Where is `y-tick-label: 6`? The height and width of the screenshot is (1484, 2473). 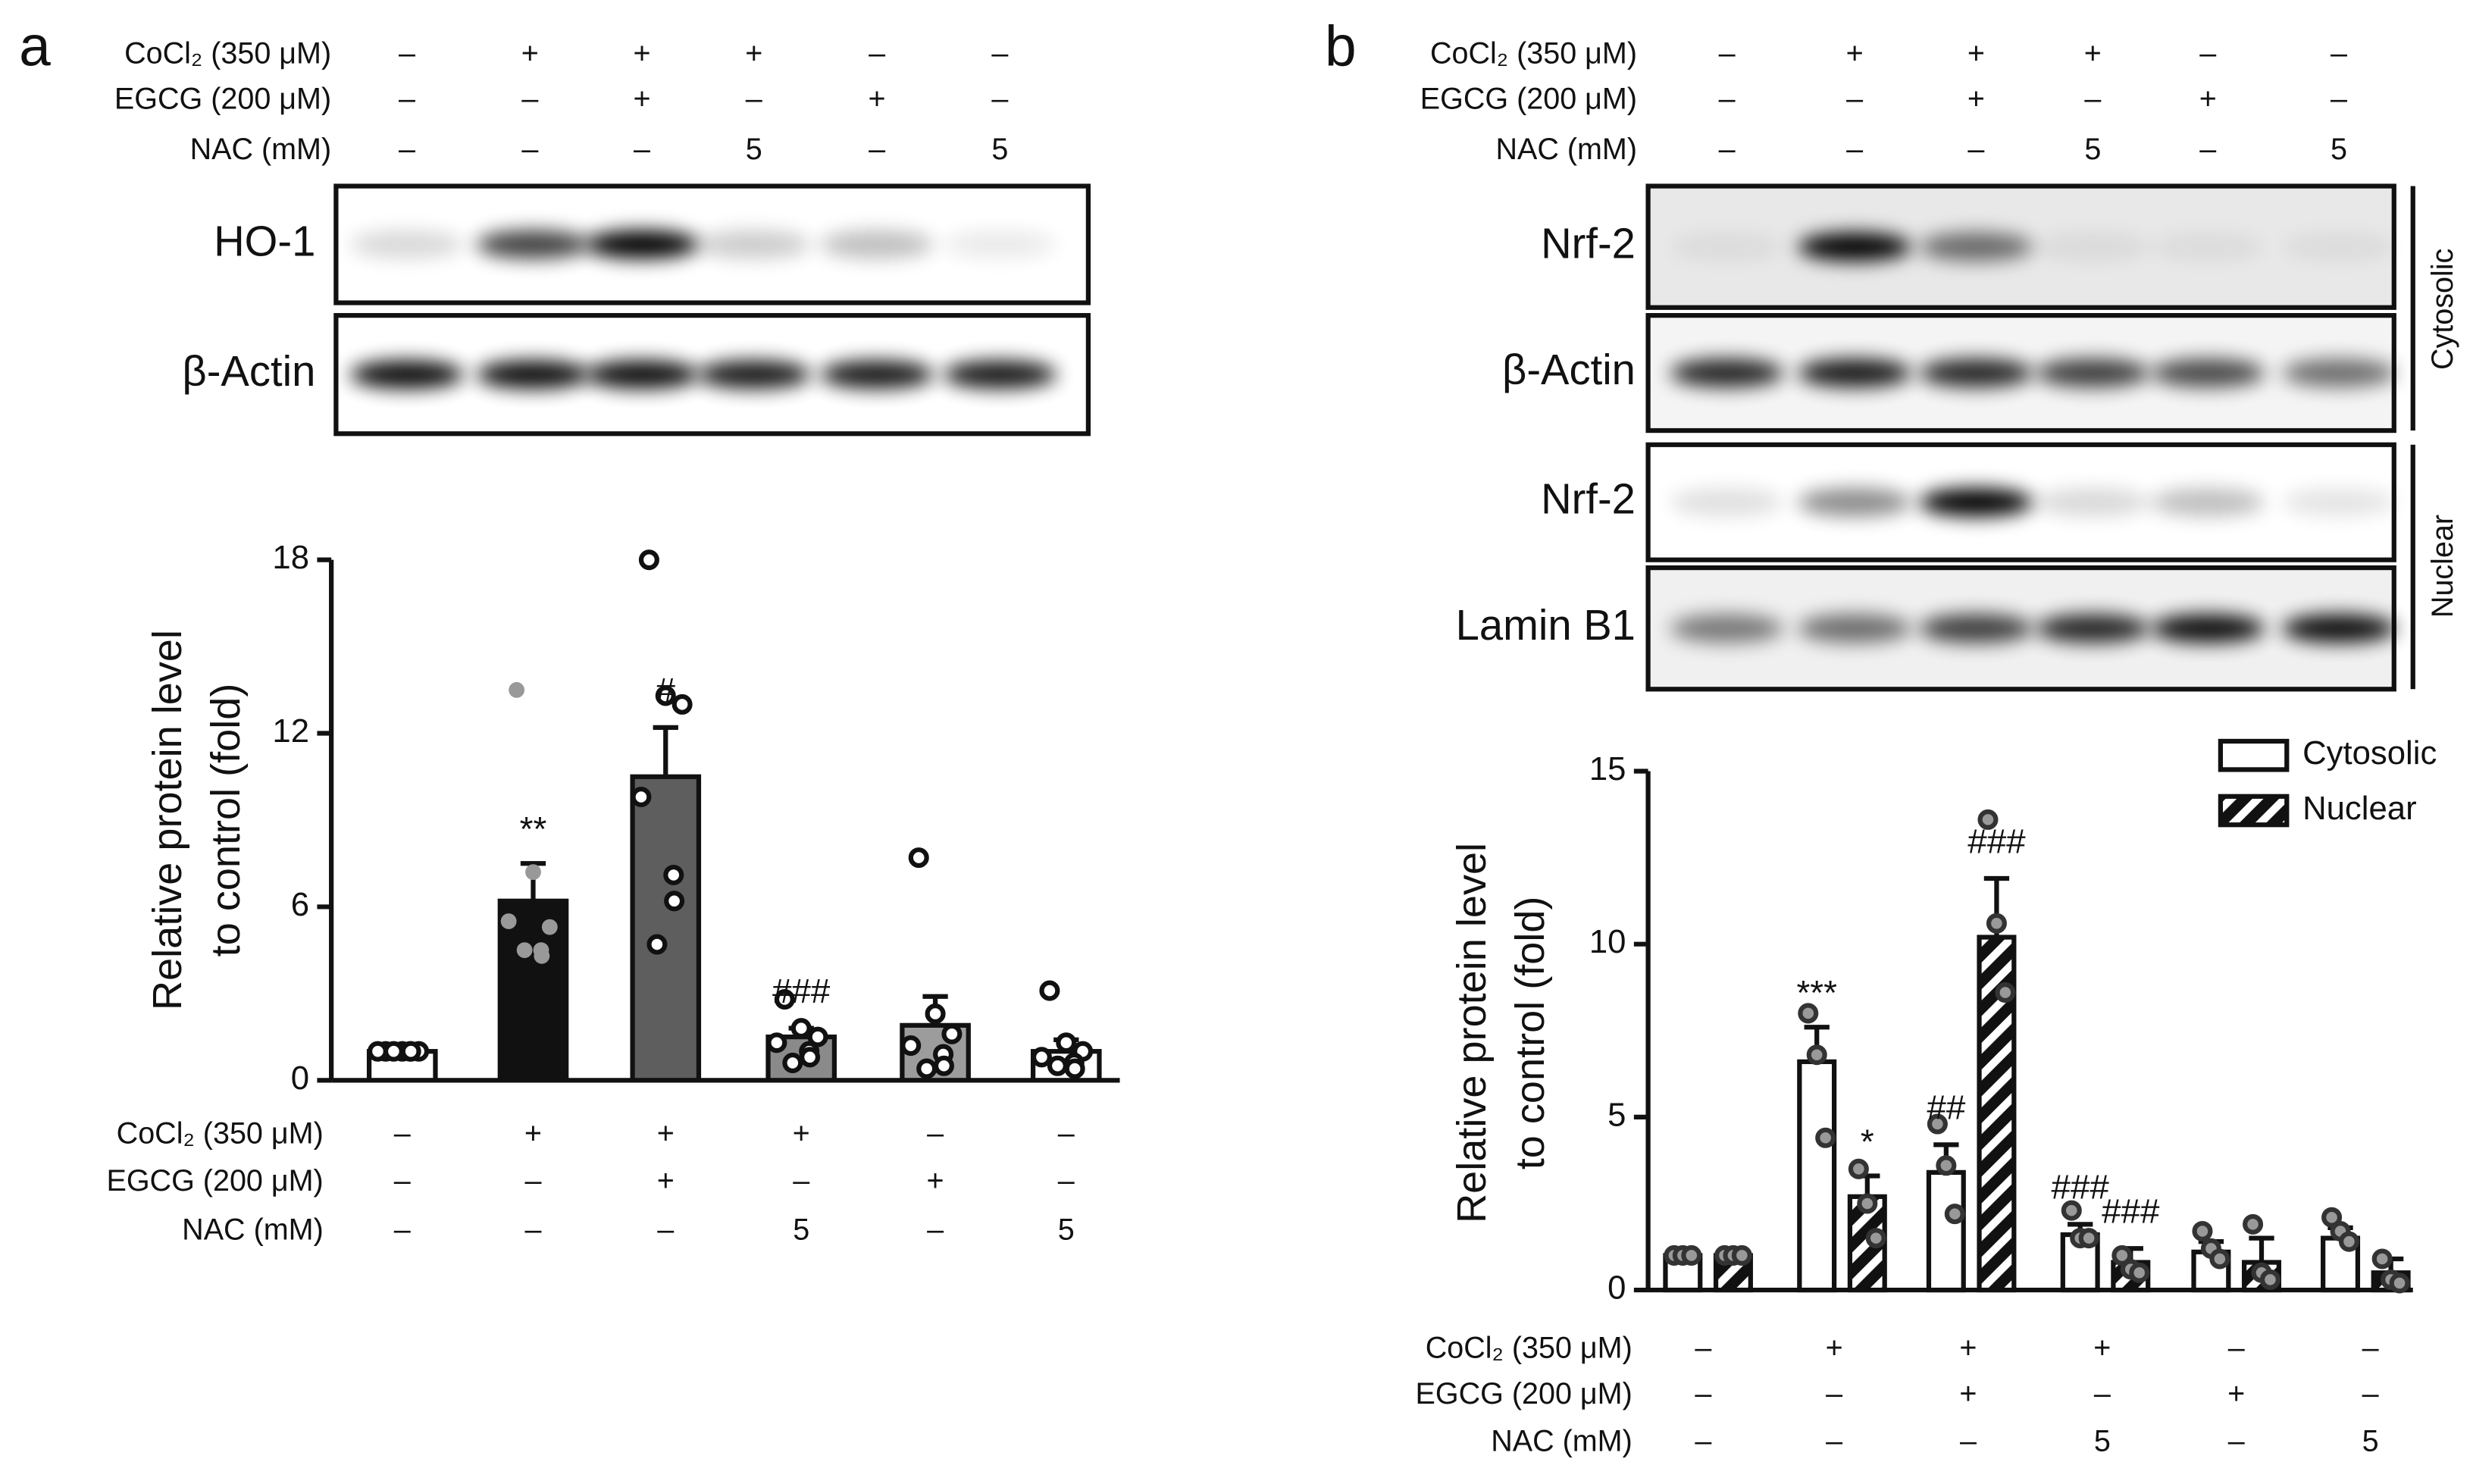 y-tick-label: 6 is located at coordinates (300, 904).